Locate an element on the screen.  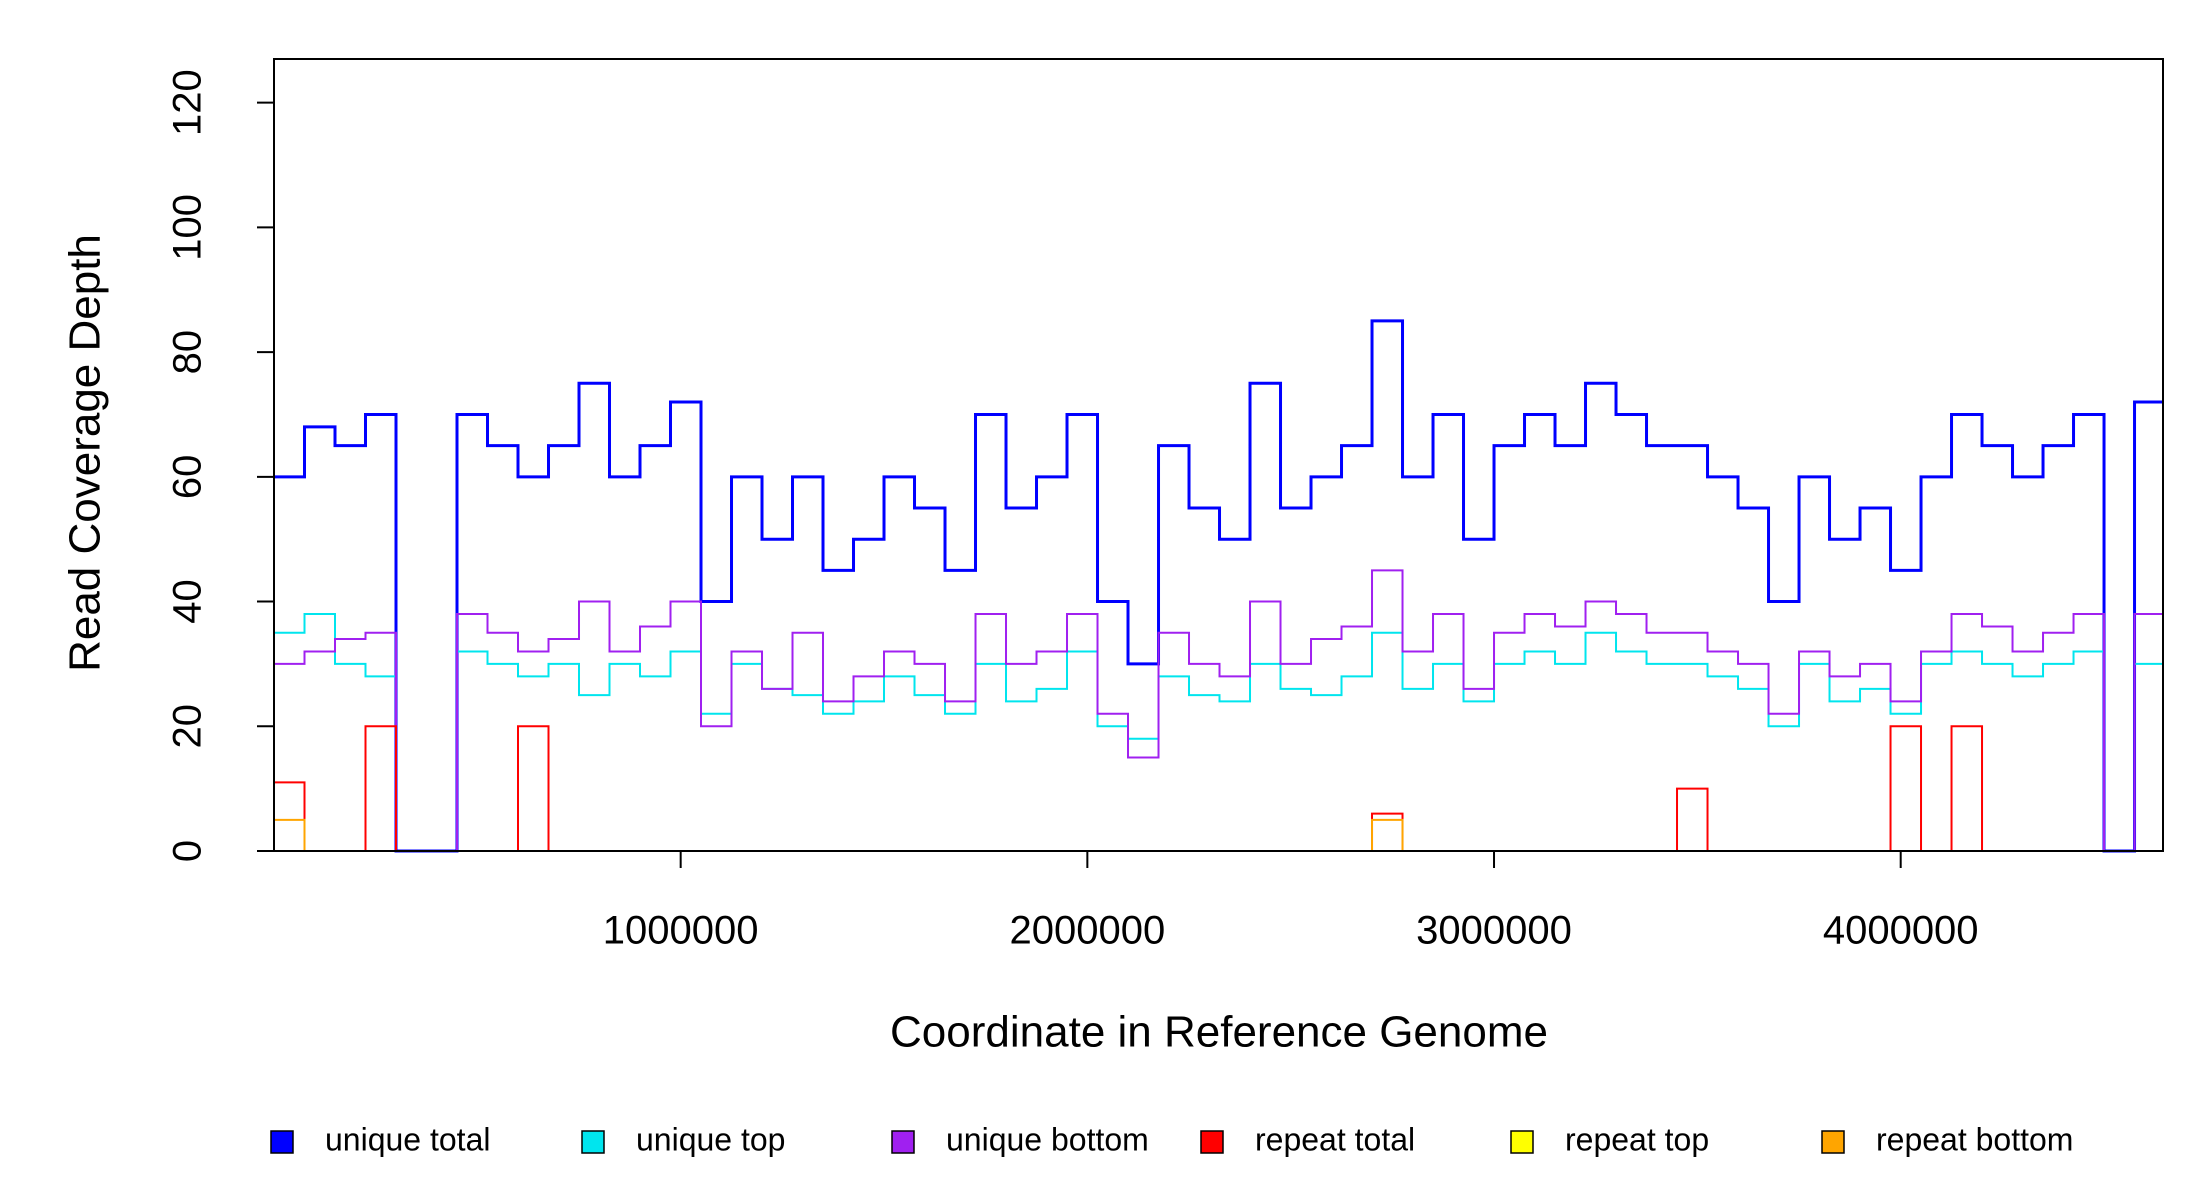
y-axis-label: Read Coverage Depth is located at coordinates (85, 453).